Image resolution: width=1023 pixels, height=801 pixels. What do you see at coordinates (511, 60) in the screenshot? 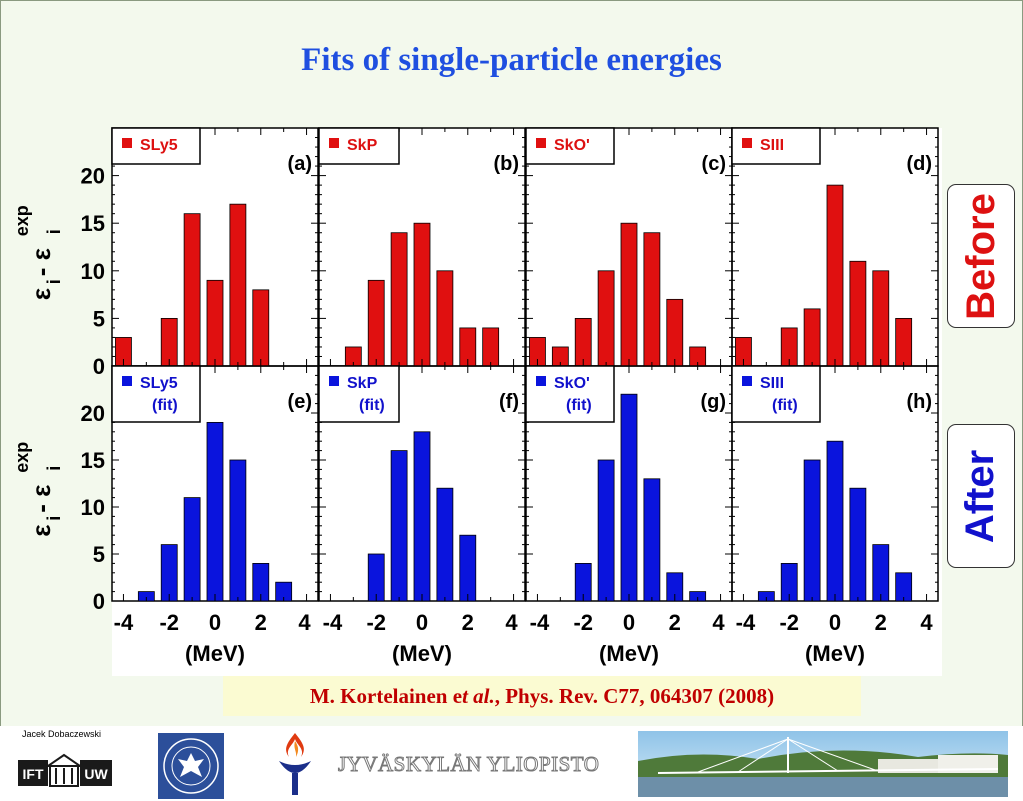
I see `page-title: Fits of single-particle energies` at bounding box center [511, 60].